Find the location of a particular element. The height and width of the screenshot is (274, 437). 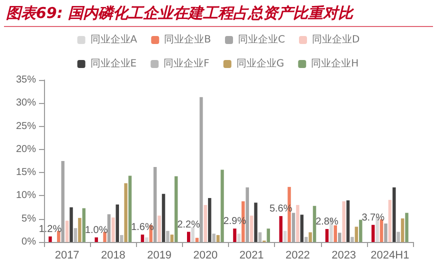

data-label: 2.8% is located at coordinates (327, 222).